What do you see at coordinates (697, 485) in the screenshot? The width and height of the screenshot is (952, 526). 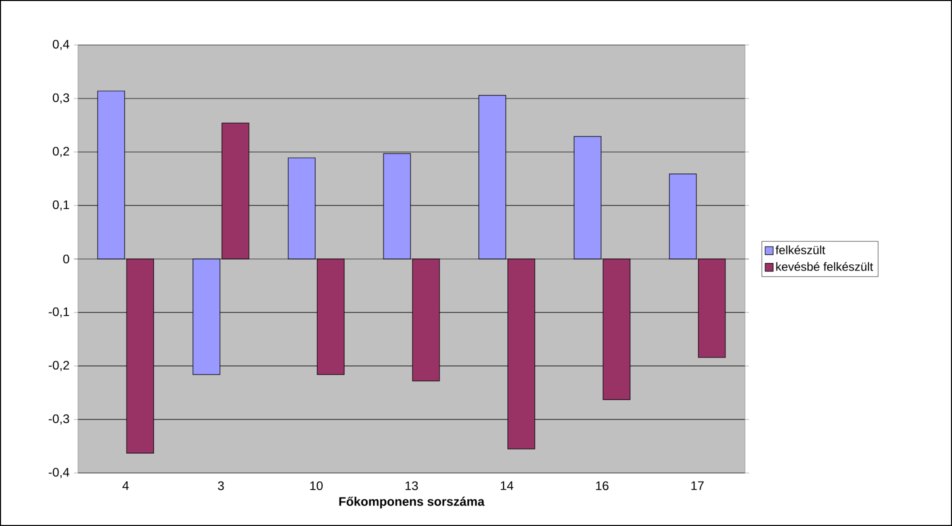 I see `x-tick-label: 17` at bounding box center [697, 485].